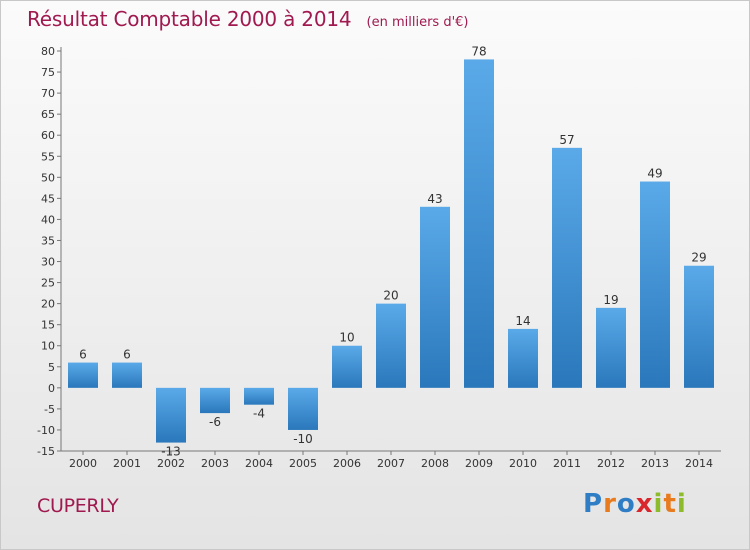  What do you see at coordinates (48, 283) in the screenshot?
I see `y-tick-label: 25` at bounding box center [48, 283].